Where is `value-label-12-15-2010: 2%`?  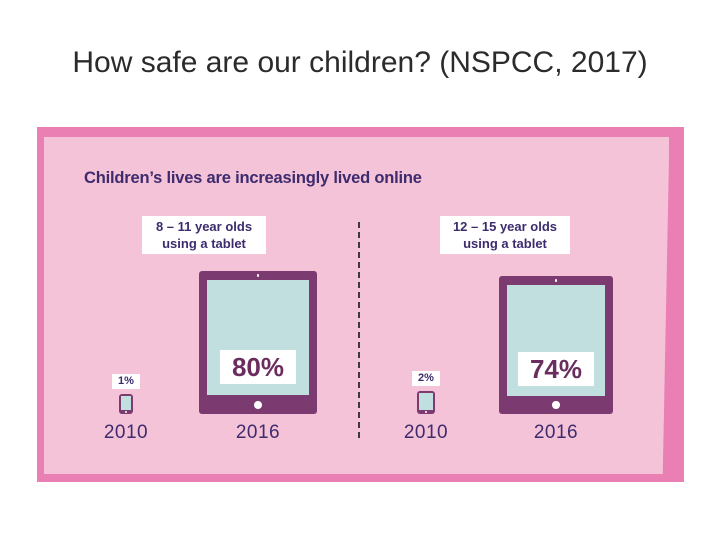
value-label-12-15-2010: 2% is located at coordinates (426, 379).